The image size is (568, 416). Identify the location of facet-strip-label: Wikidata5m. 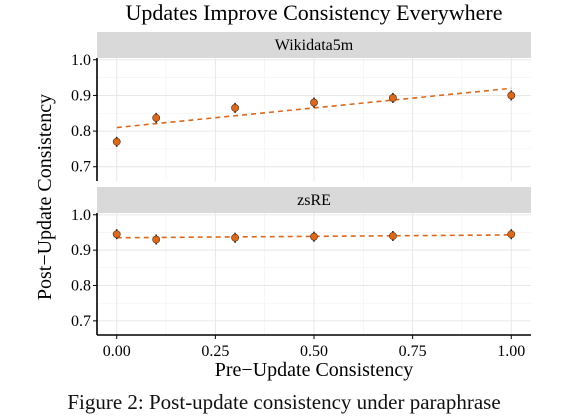
(314, 45).